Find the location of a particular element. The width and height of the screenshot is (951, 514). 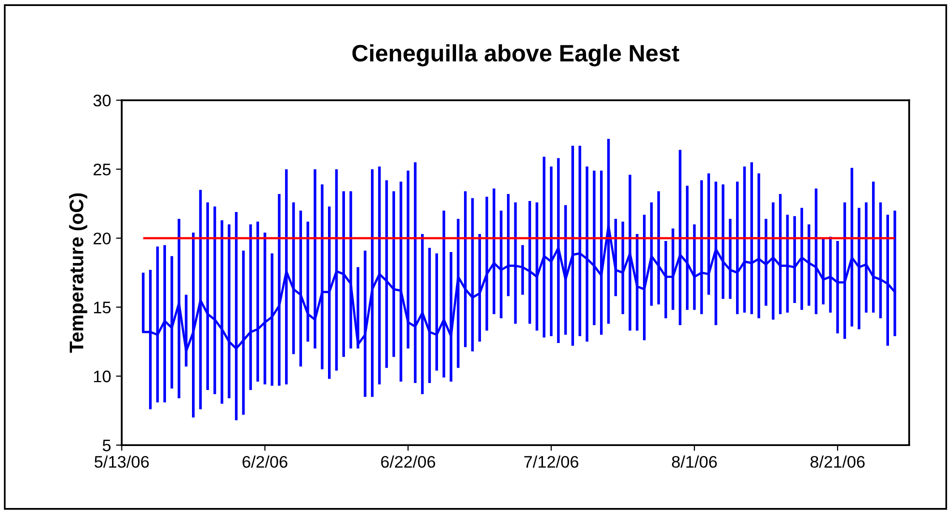

y-tick-label: 15 is located at coordinates (102, 308).